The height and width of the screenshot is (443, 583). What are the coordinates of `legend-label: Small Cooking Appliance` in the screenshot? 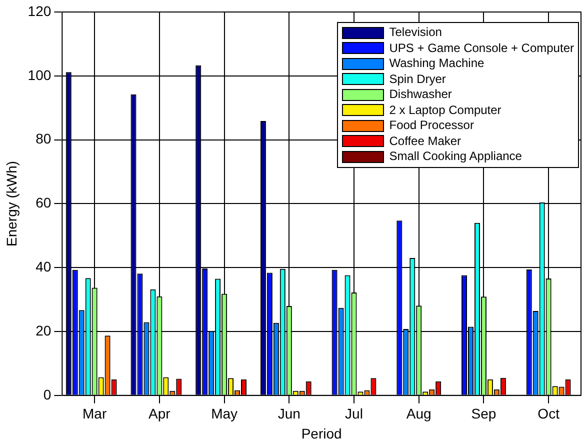 It's located at (455, 156).